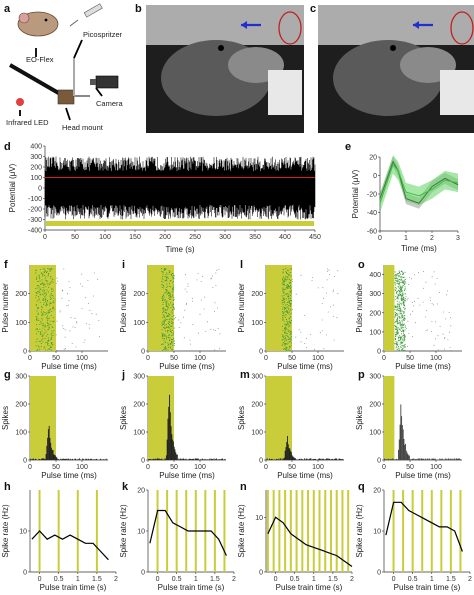 This screenshot has height=595, width=474. Describe the element at coordinates (36, 80) in the screenshot. I see `eoflex-probe` at that location.